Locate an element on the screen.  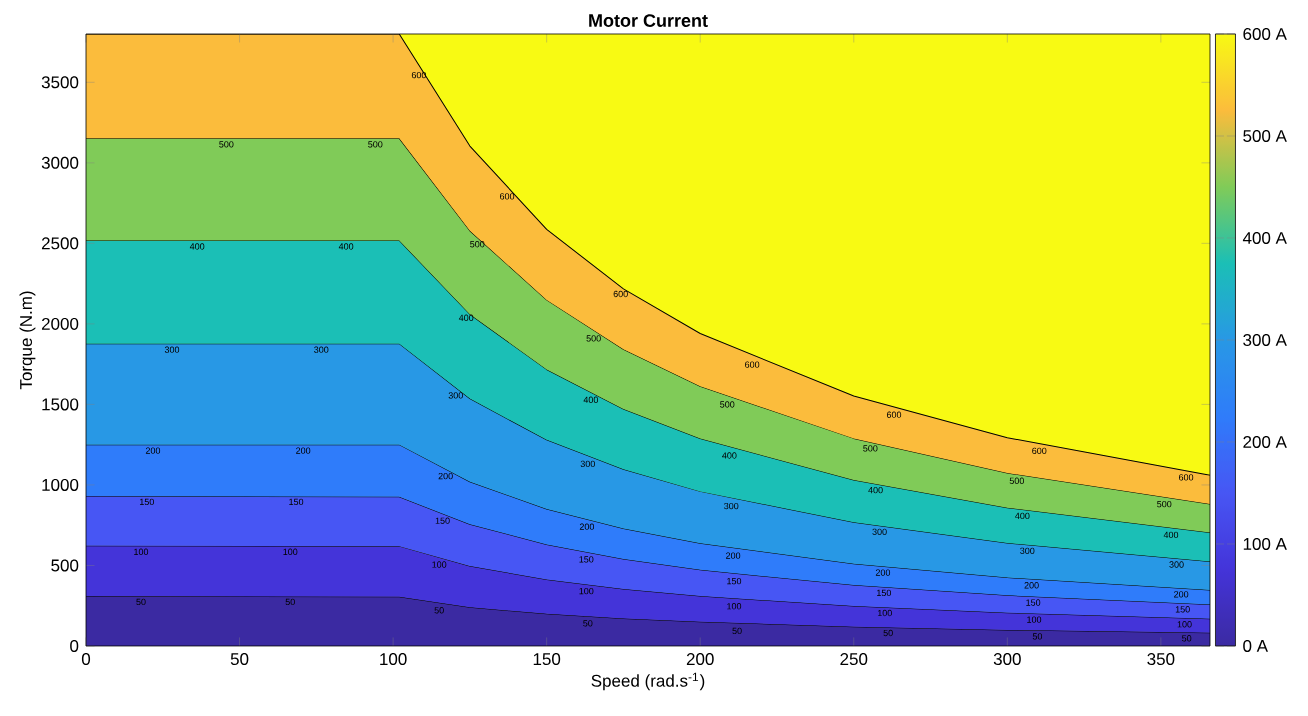
y-axis-title: Torque (N.m) is located at coordinates (27, 340).